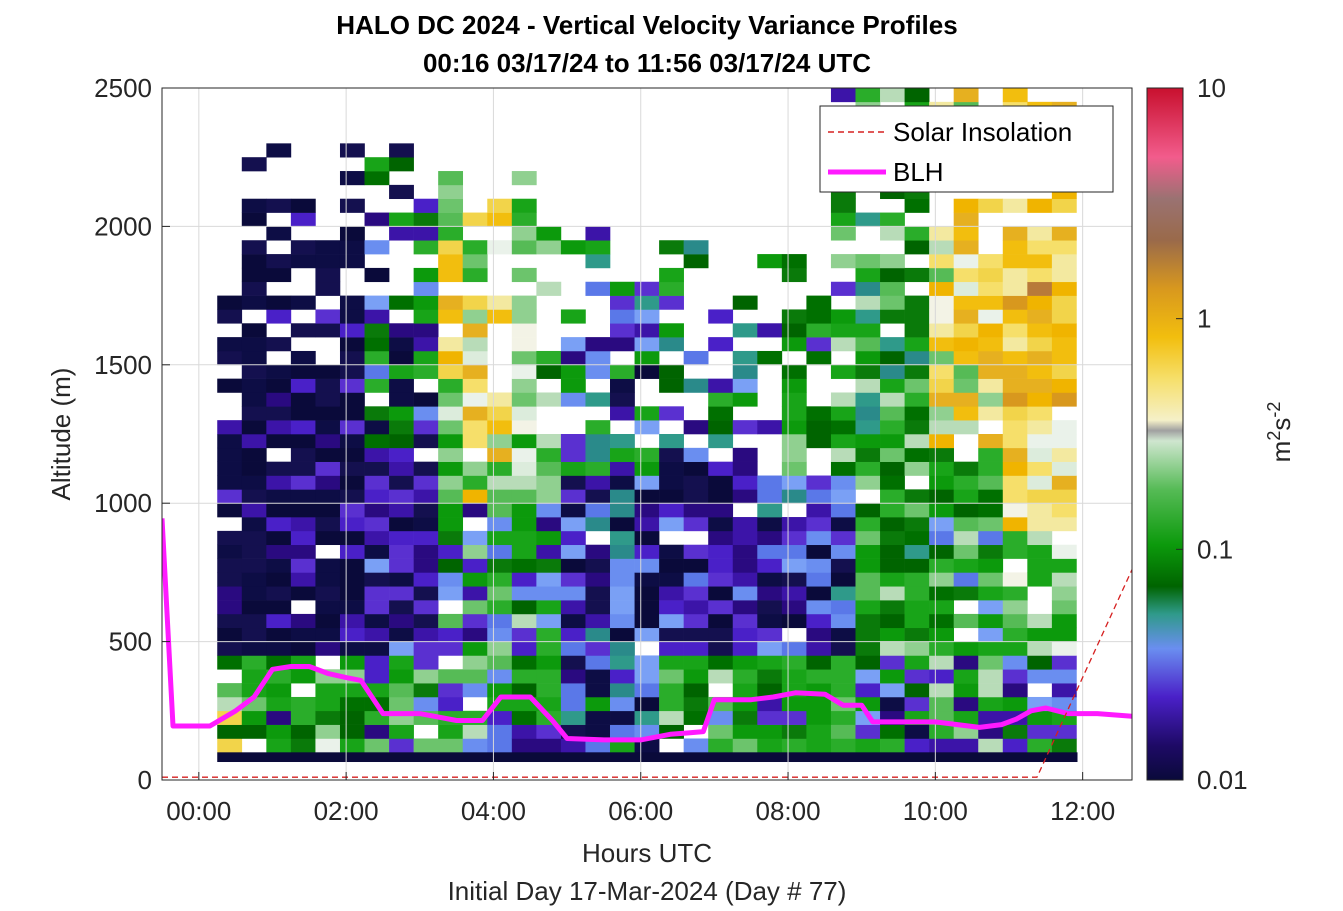 Image resolution: width=1343 pixels, height=911 pixels. What do you see at coordinates (966, 149) in the screenshot?
I see `legend: Solar Insolation BLH` at bounding box center [966, 149].